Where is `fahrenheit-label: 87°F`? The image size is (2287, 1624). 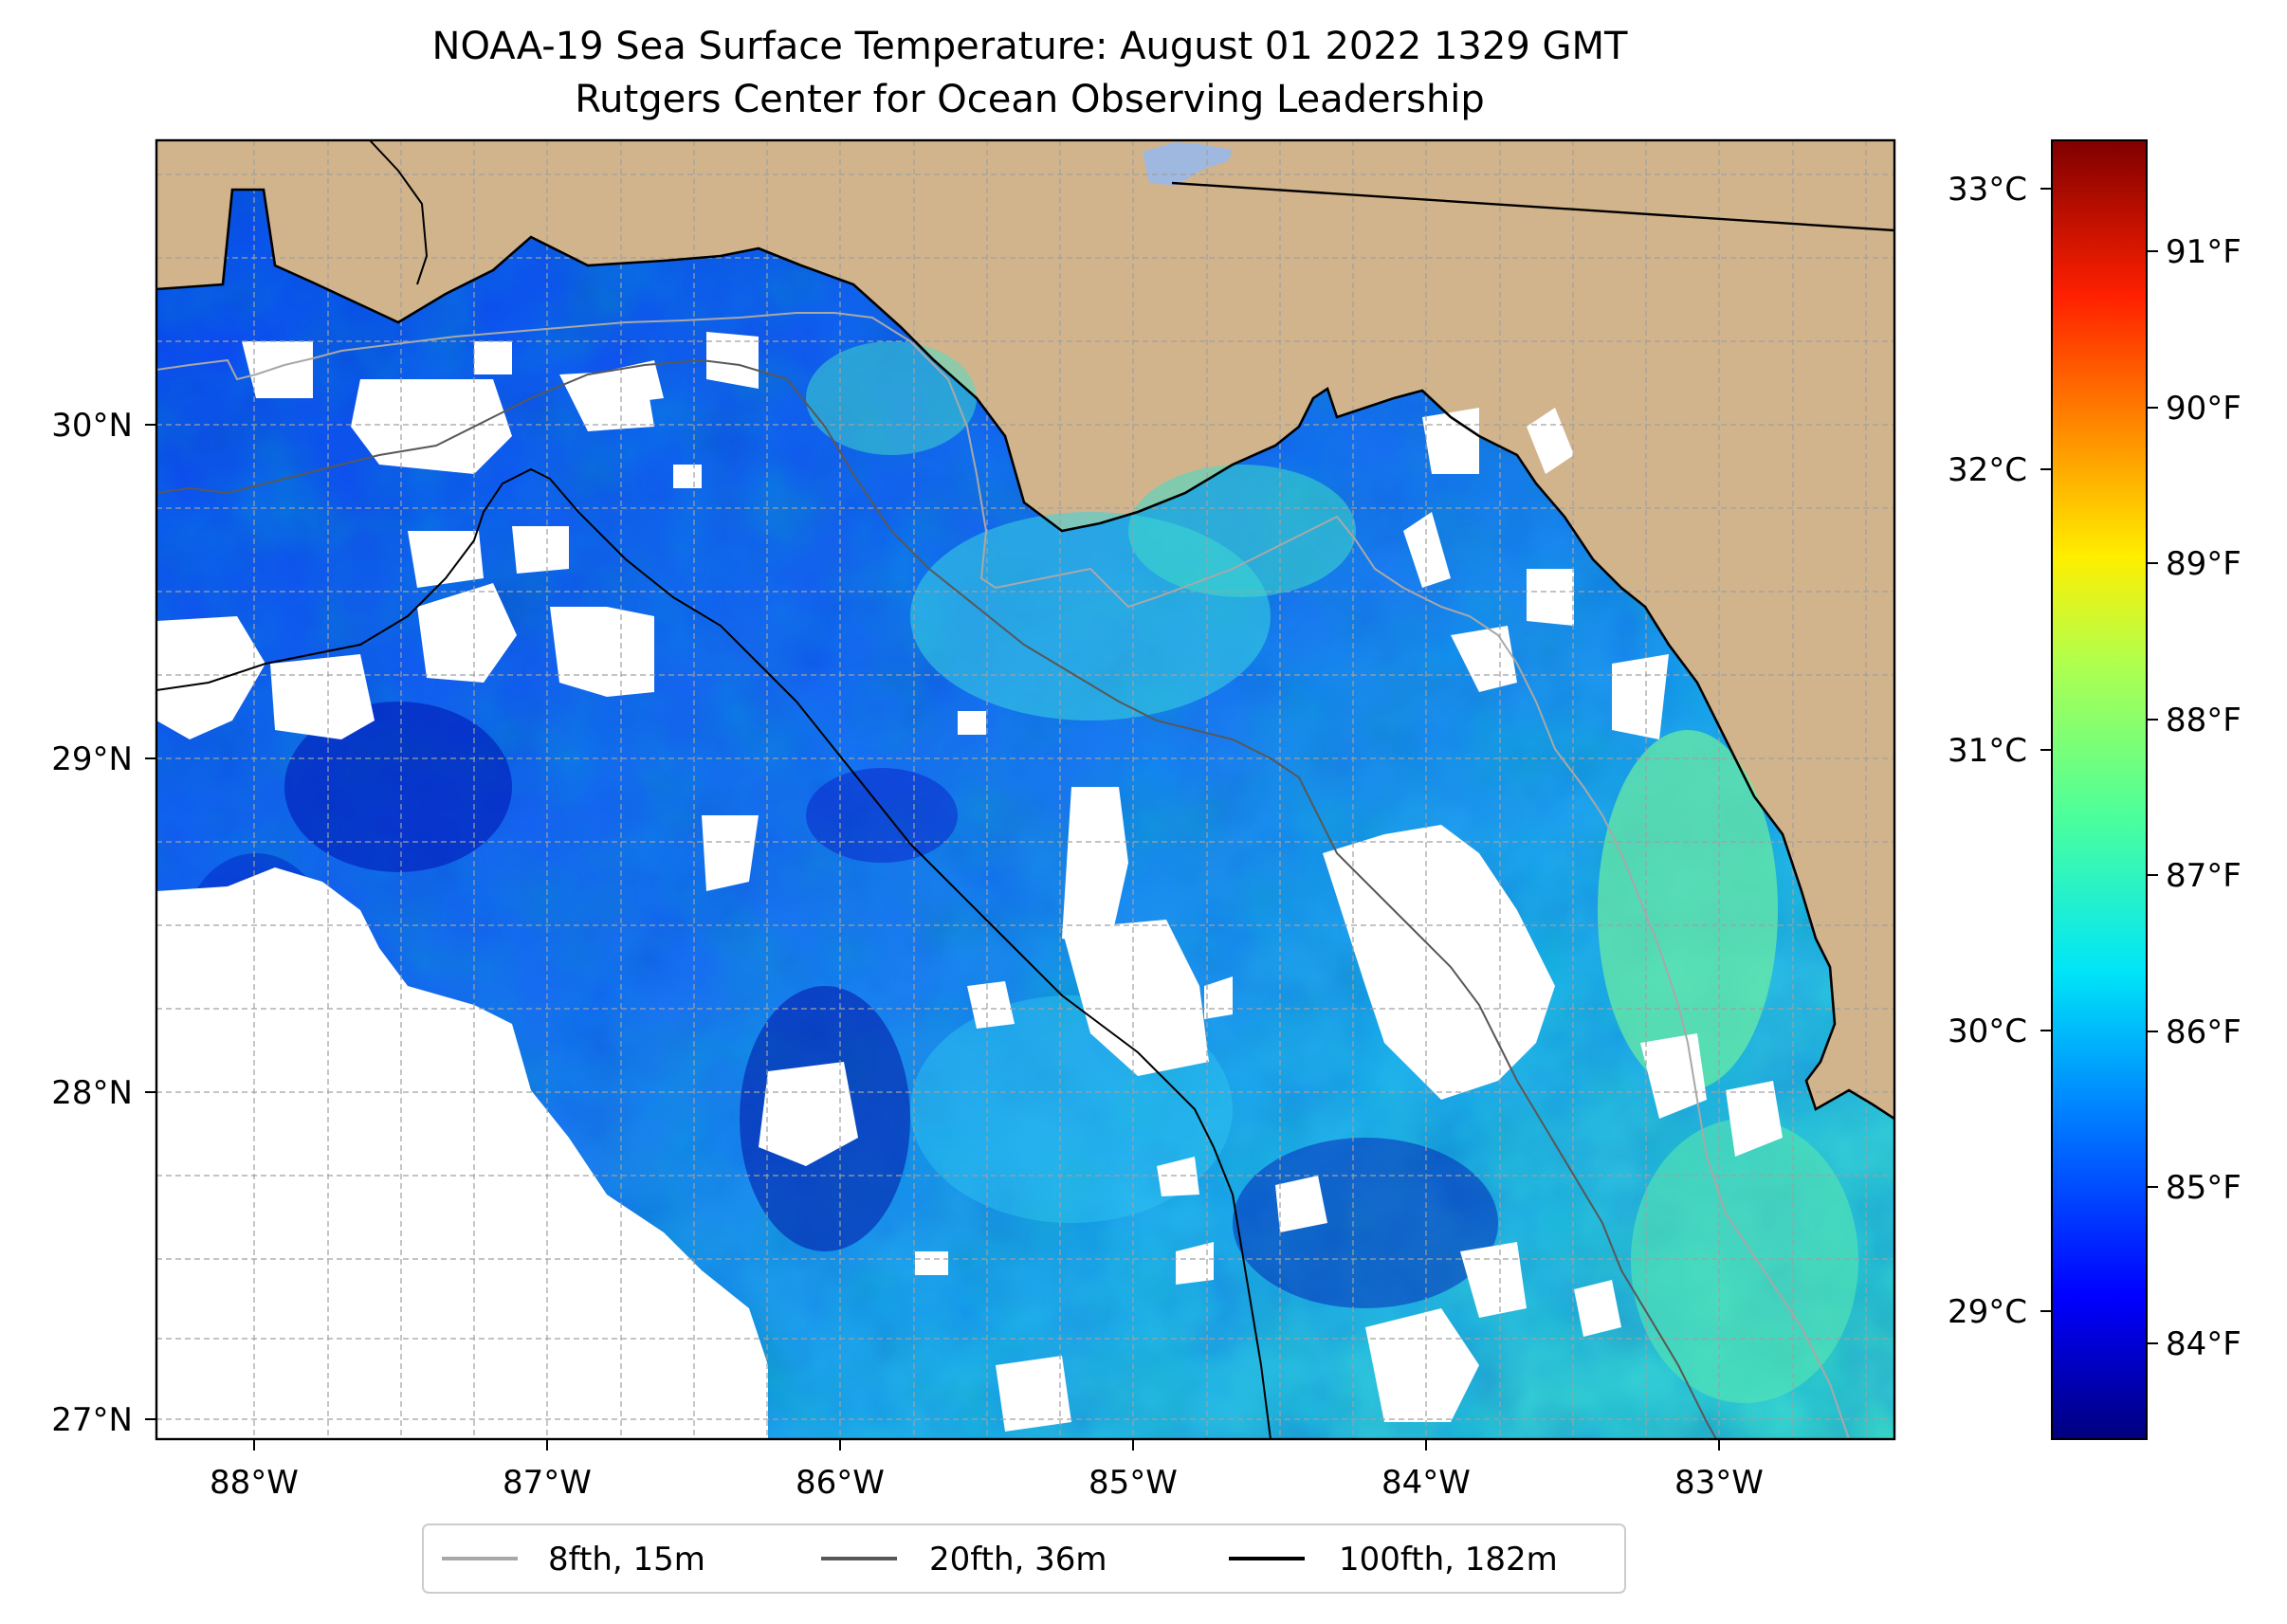 fahrenheit-label: 87°F is located at coordinates (2203, 876).